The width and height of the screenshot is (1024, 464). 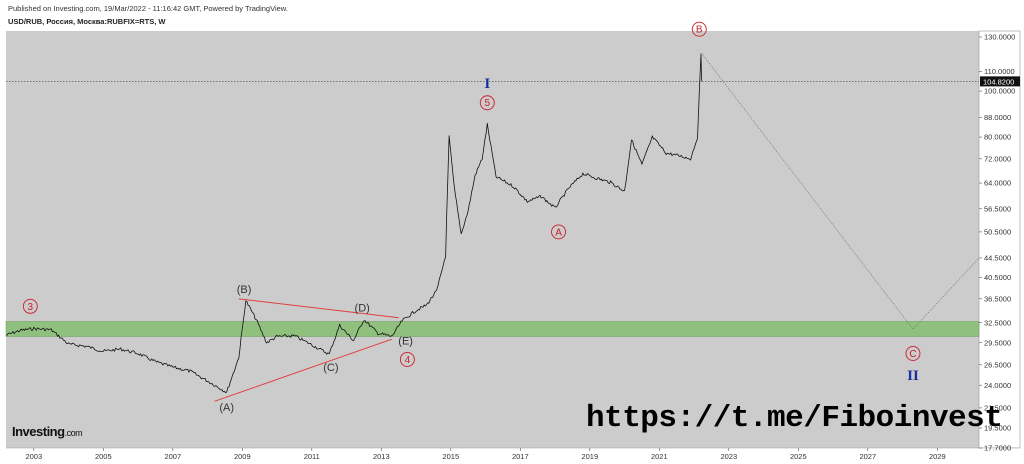 I want to click on y-tick-label-0: 130.0000, so click(x=999, y=37).